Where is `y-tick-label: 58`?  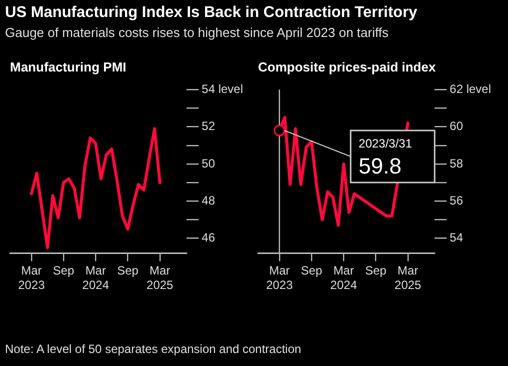
y-tick-label: 58 is located at coordinates (457, 163).